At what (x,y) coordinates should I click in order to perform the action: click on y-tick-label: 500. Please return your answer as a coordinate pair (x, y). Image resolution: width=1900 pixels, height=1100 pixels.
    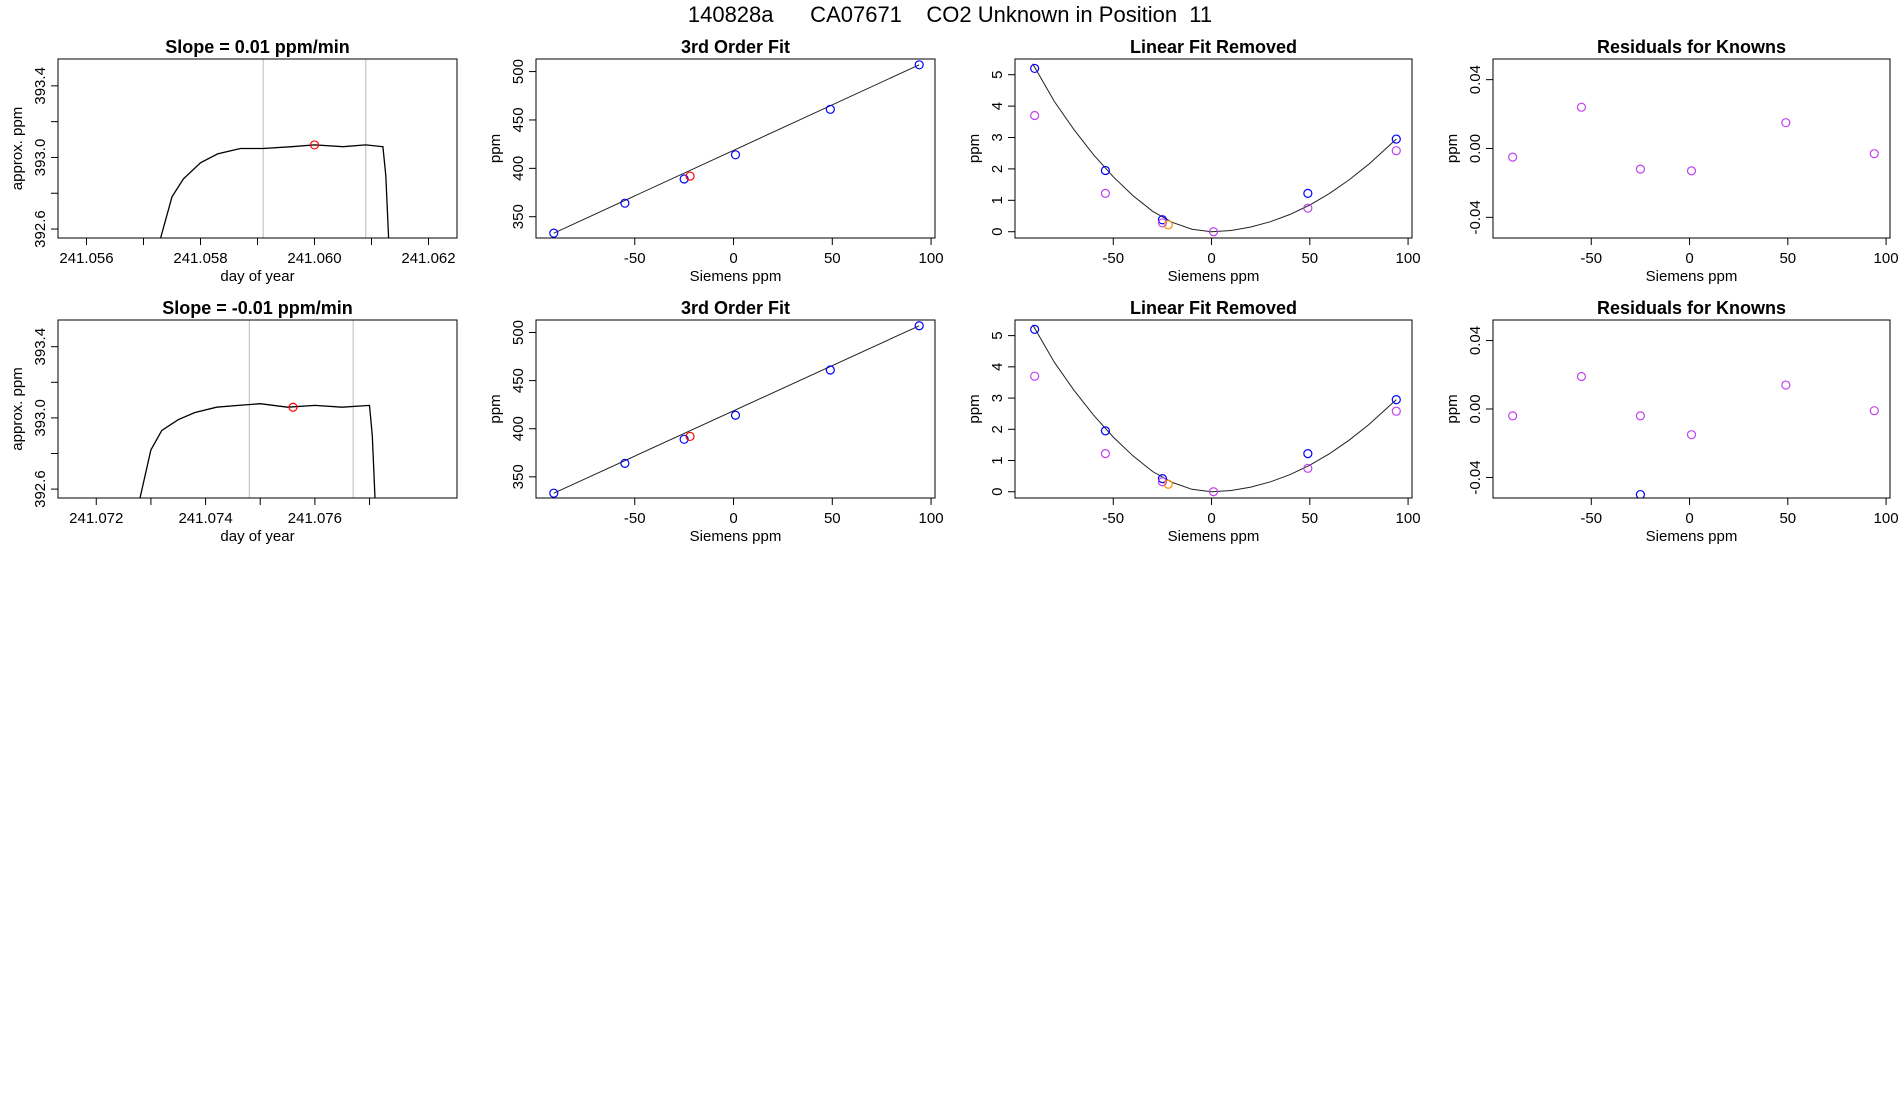
    Looking at the image, I should click on (518, 332).